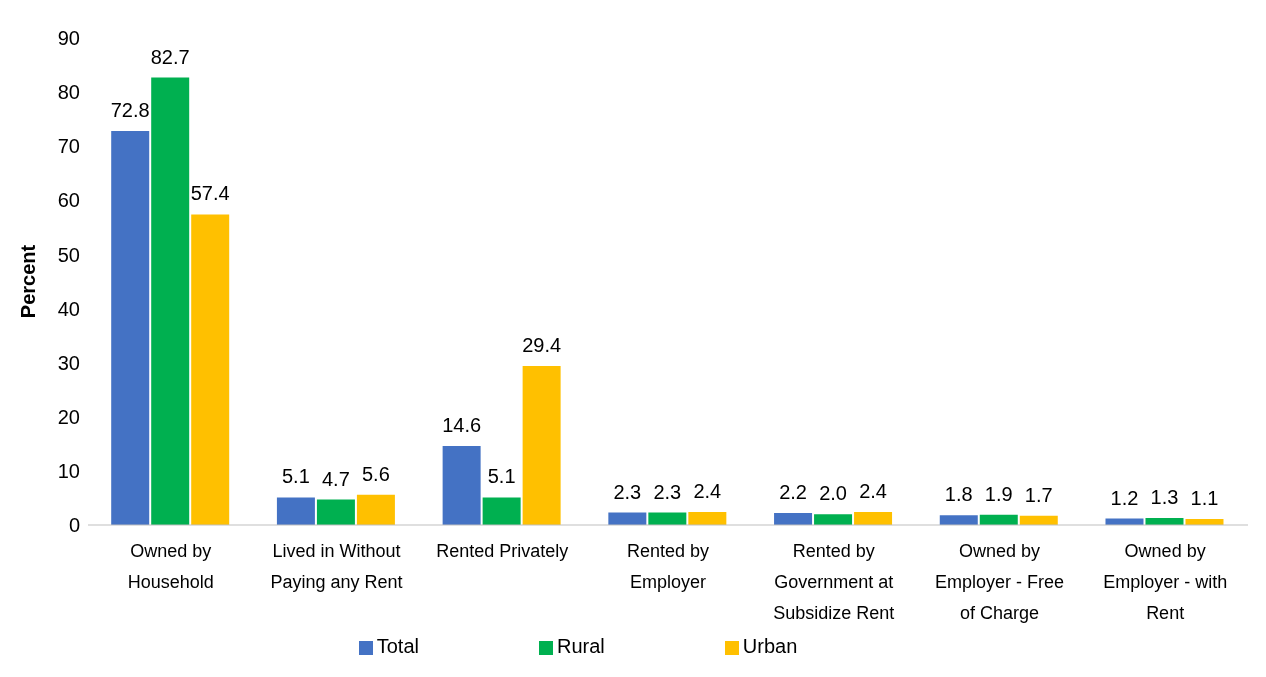 Image resolution: width=1266 pixels, height=677 pixels. I want to click on legend-label: Rural, so click(580, 646).